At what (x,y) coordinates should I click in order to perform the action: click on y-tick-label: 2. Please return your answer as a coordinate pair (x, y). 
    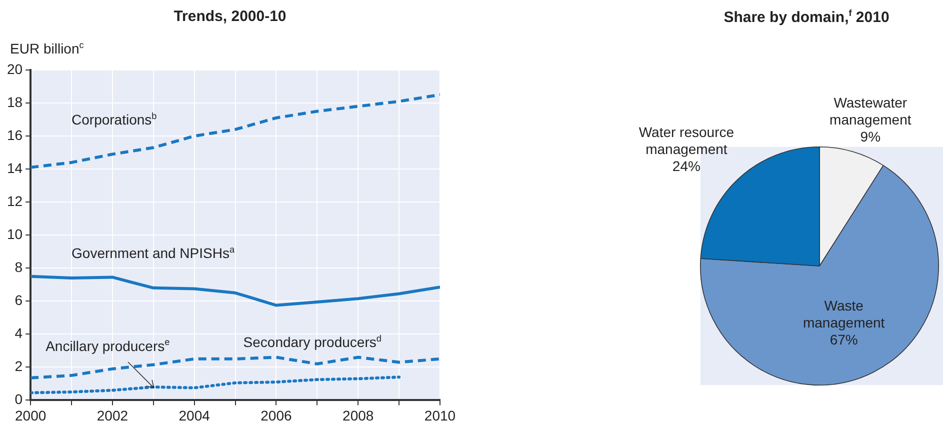
    Looking at the image, I should click on (18, 366).